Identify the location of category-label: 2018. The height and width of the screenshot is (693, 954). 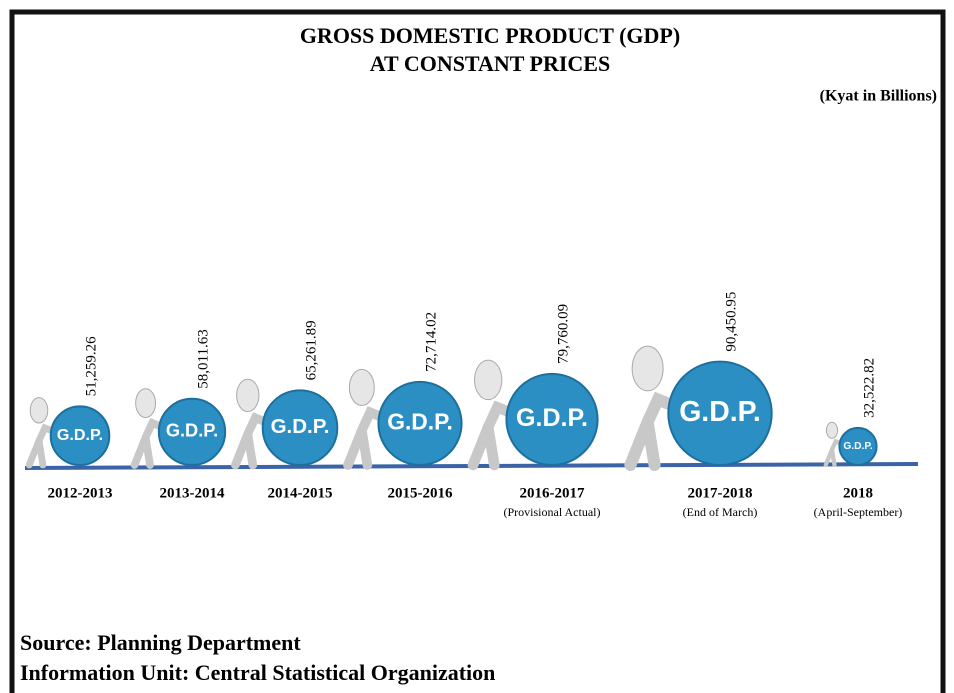
(858, 493).